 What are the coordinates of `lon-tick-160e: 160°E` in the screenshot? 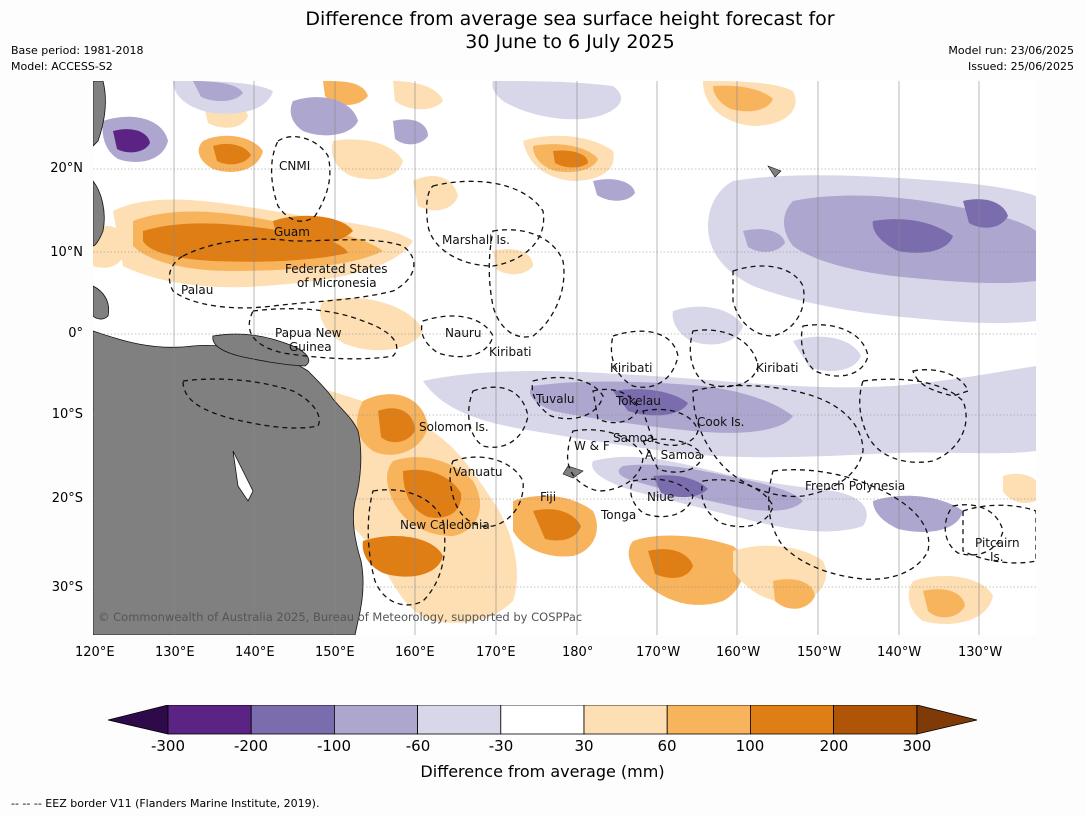 It's located at (415, 652).